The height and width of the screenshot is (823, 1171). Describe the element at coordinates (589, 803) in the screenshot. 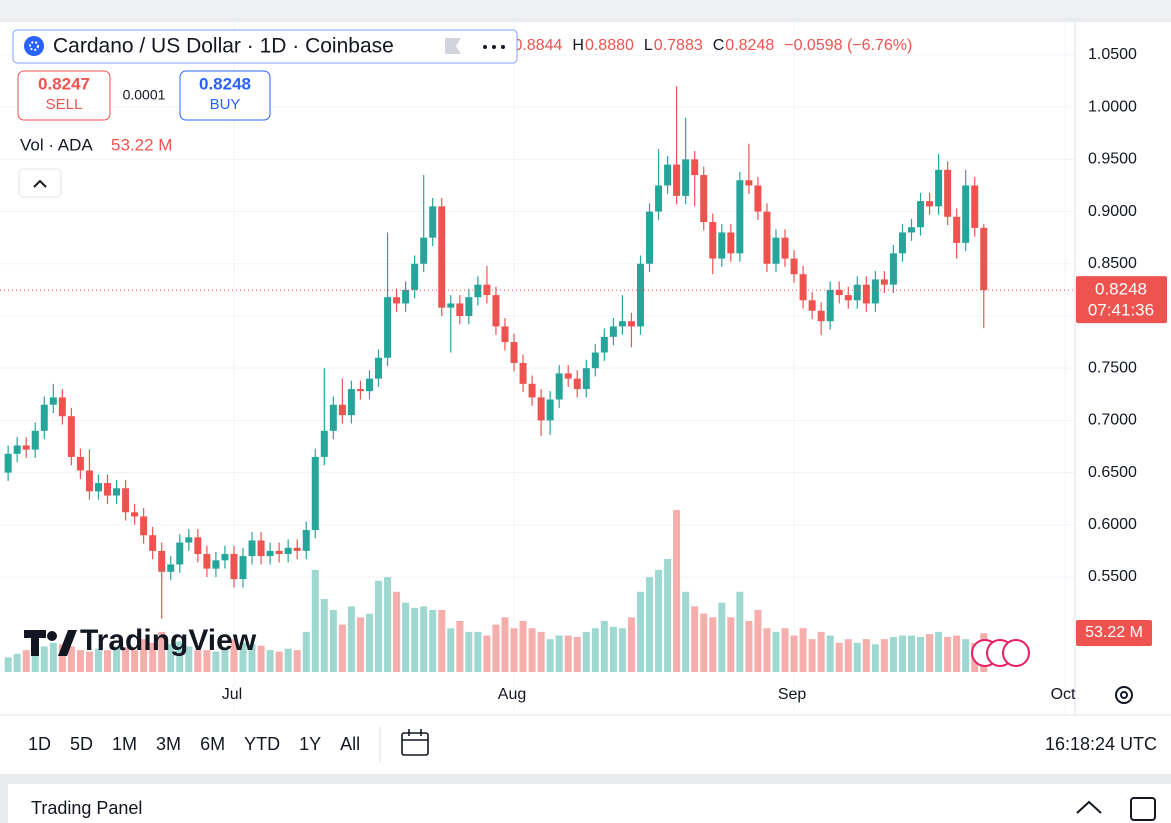

I see `trading-panel` at that location.